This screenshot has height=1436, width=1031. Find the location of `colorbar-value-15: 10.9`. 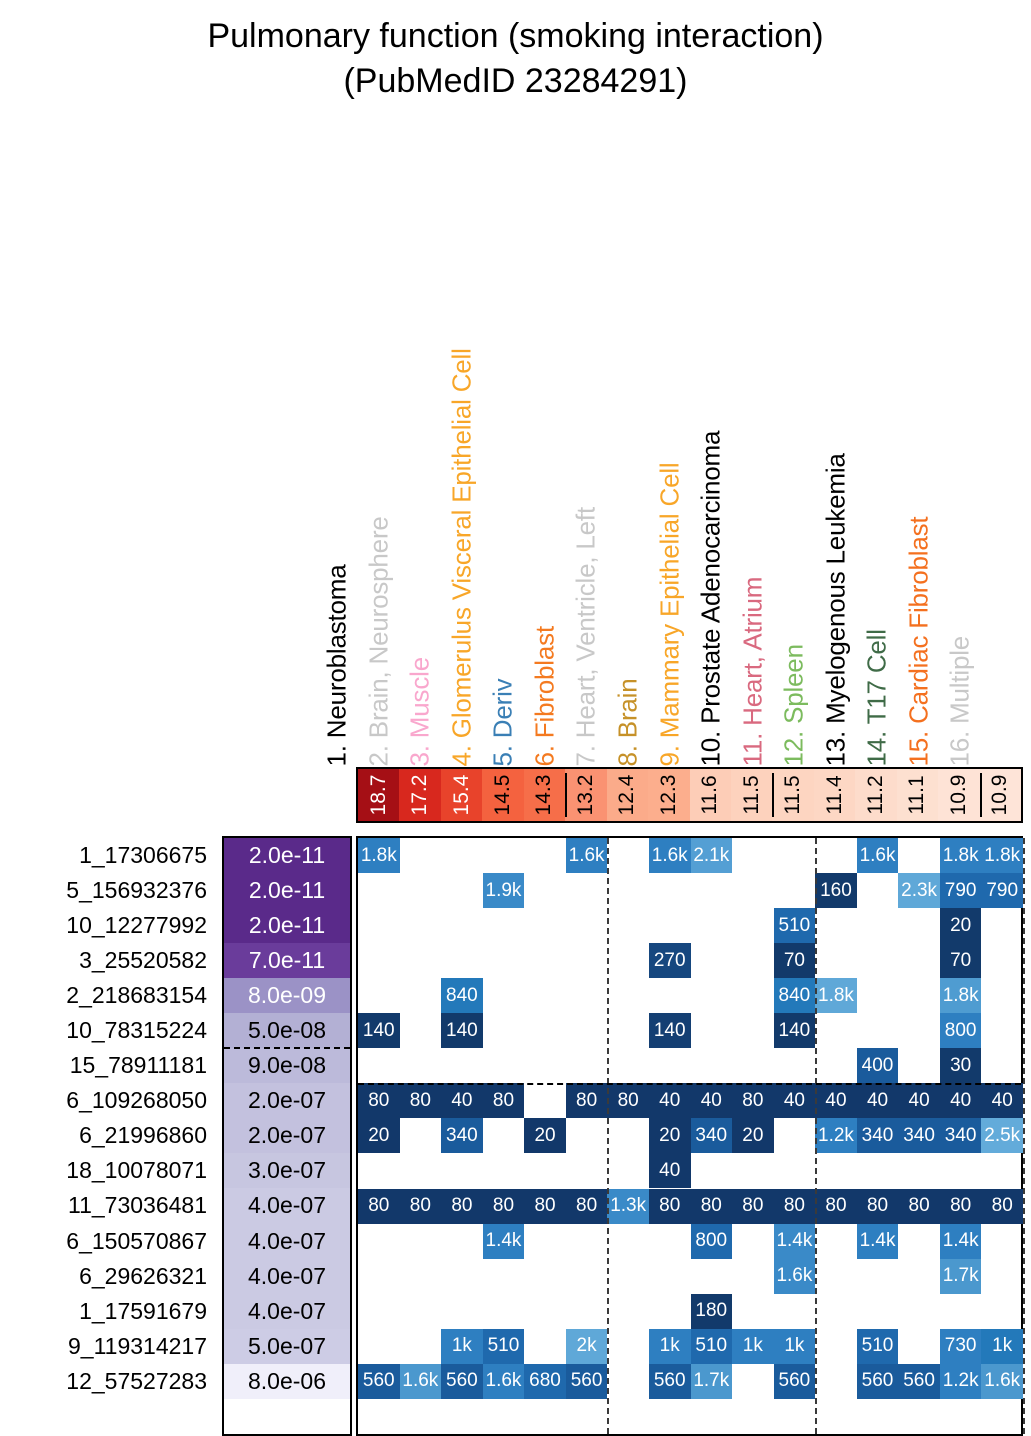

colorbar-value-15: 10.9 is located at coordinates (958, 795).